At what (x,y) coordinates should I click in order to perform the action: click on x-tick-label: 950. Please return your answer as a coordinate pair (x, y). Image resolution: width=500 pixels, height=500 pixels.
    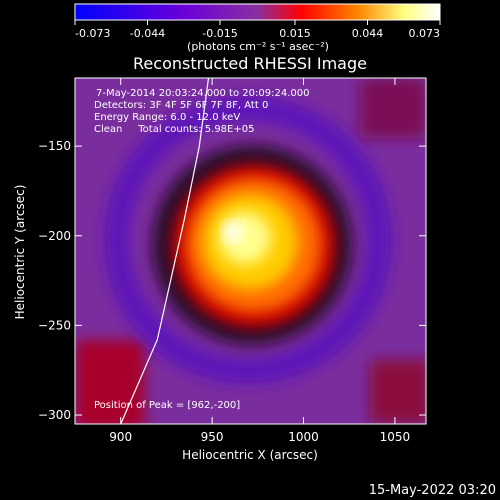
    Looking at the image, I should click on (212, 437).